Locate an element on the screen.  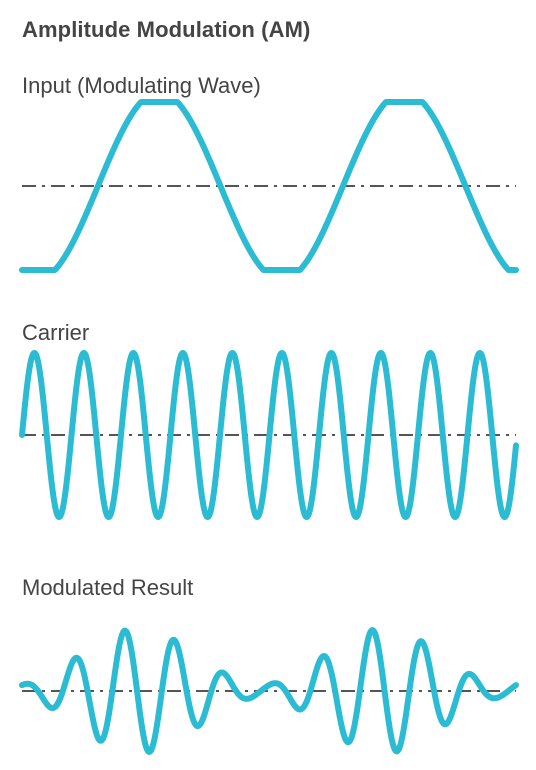
carrier-label: Carrier is located at coordinates (56, 332).